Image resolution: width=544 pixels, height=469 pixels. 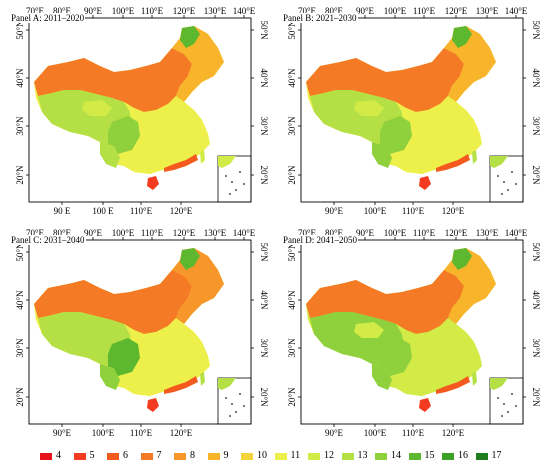 What do you see at coordinates (159, 455) in the screenshot?
I see `legend-label: 7` at bounding box center [159, 455].